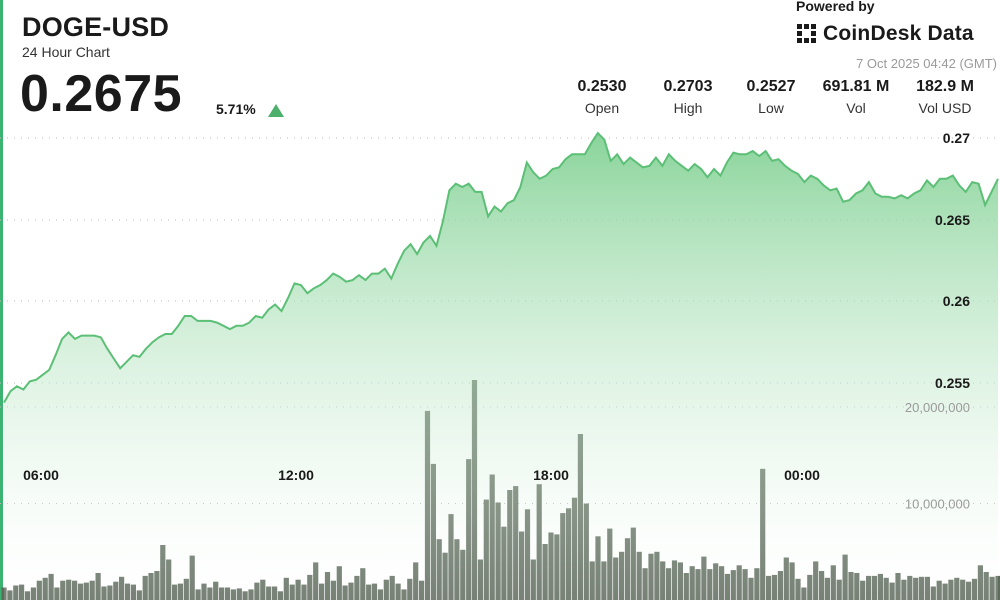  What do you see at coordinates (602, 97) in the screenshot?
I see `stat-open: 0.2530 Open` at bounding box center [602, 97].